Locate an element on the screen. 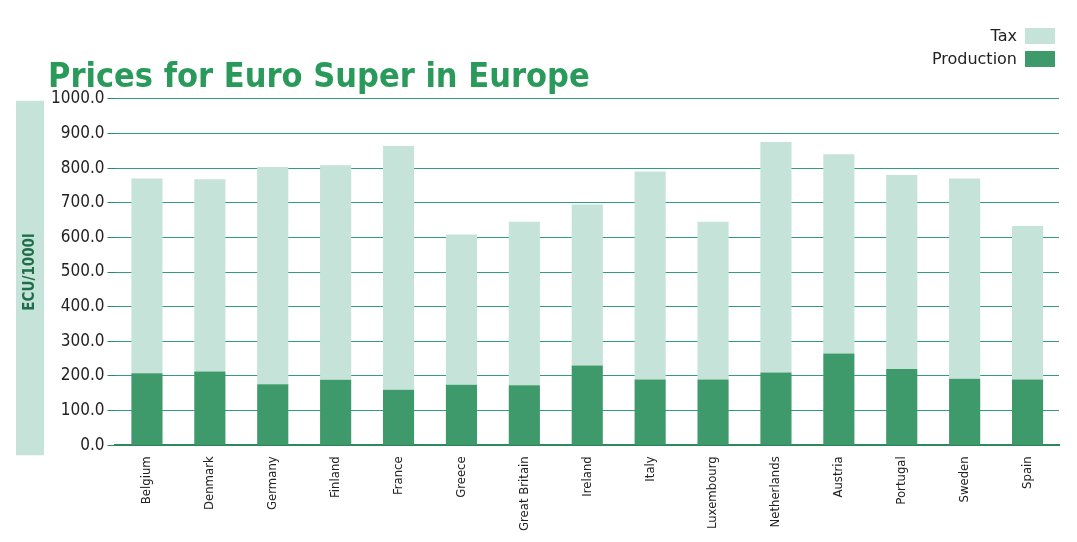  x-tick-label: Netherlands is located at coordinates (775, 492).